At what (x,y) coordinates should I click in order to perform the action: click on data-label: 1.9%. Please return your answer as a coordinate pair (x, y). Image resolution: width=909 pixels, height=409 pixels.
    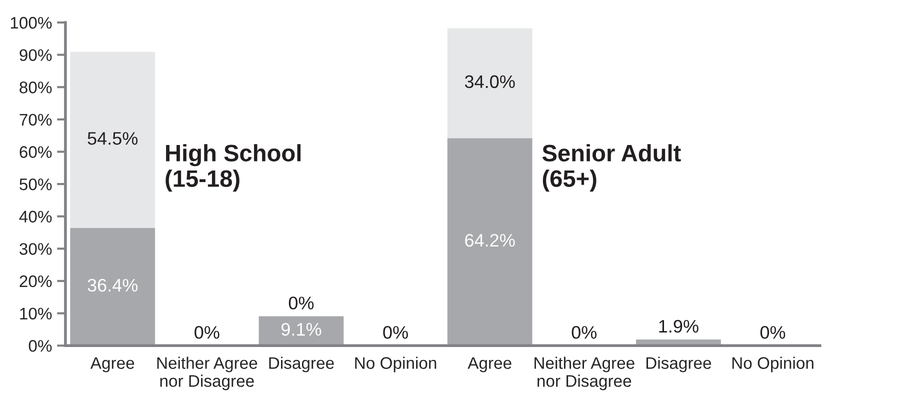
    Looking at the image, I should click on (678, 326).